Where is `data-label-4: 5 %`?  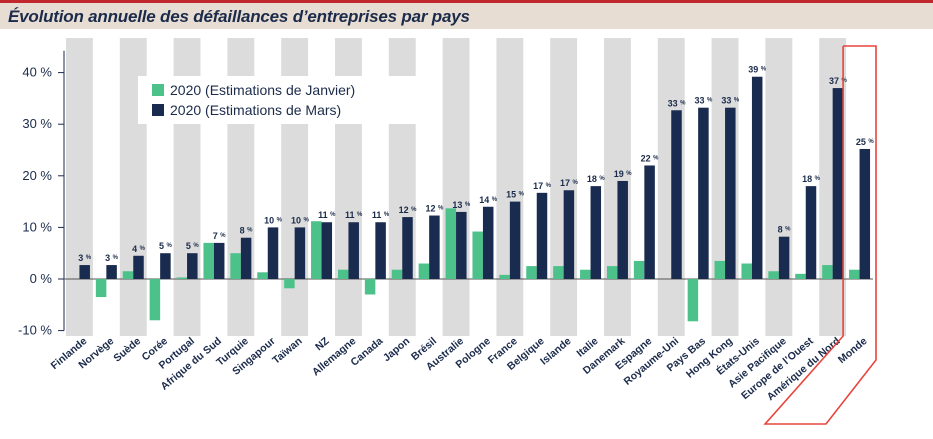 data-label-4: 5 % is located at coordinates (193, 246).